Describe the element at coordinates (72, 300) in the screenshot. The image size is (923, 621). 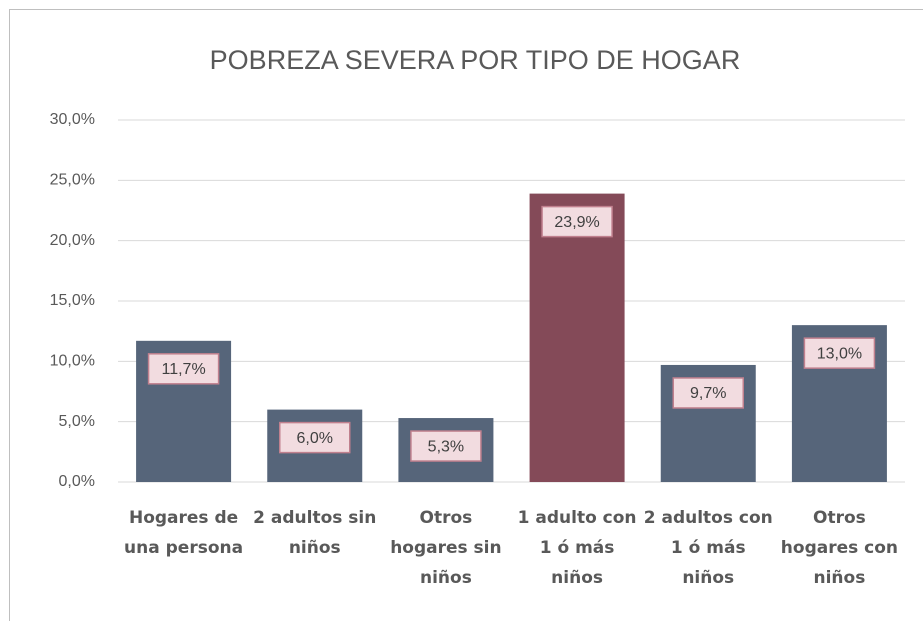
I see `y-tick-label: 15,0%` at that location.